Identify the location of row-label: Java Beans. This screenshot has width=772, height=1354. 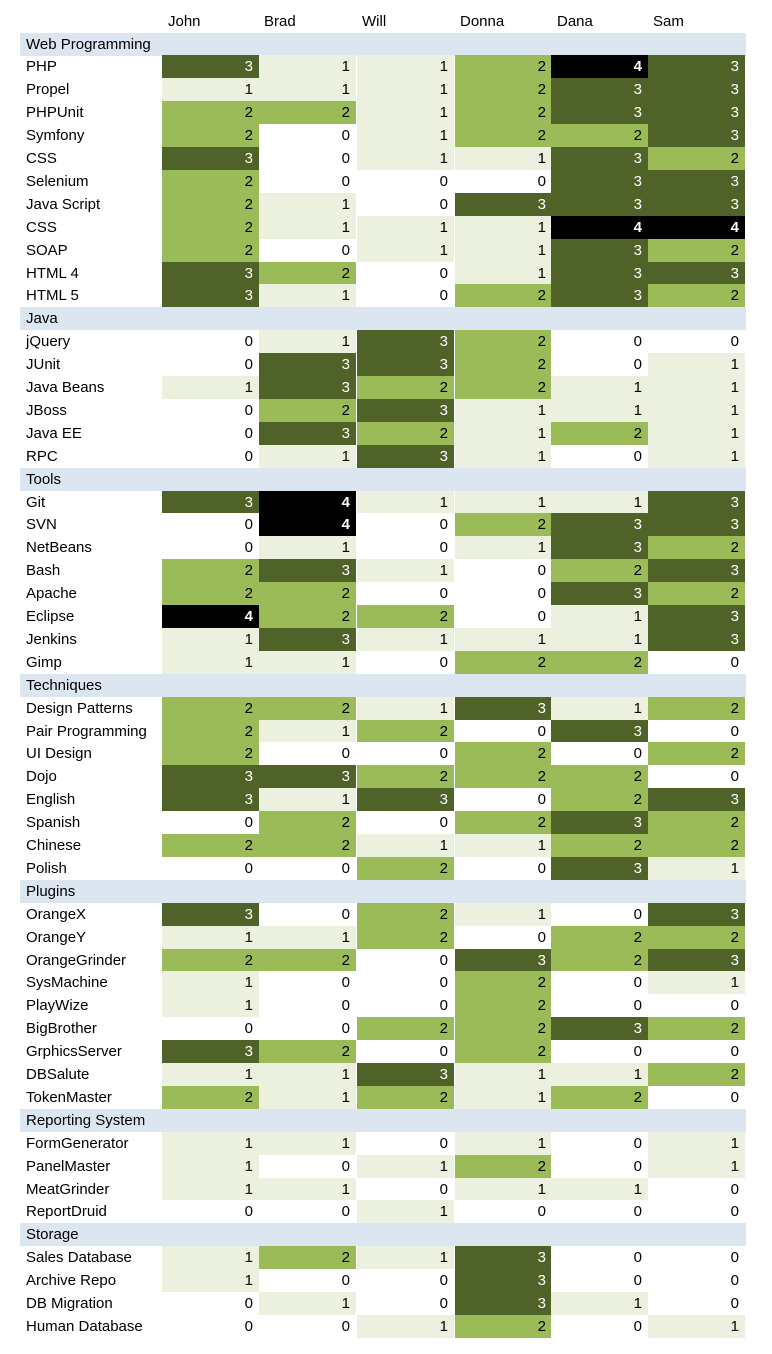
(65, 387).